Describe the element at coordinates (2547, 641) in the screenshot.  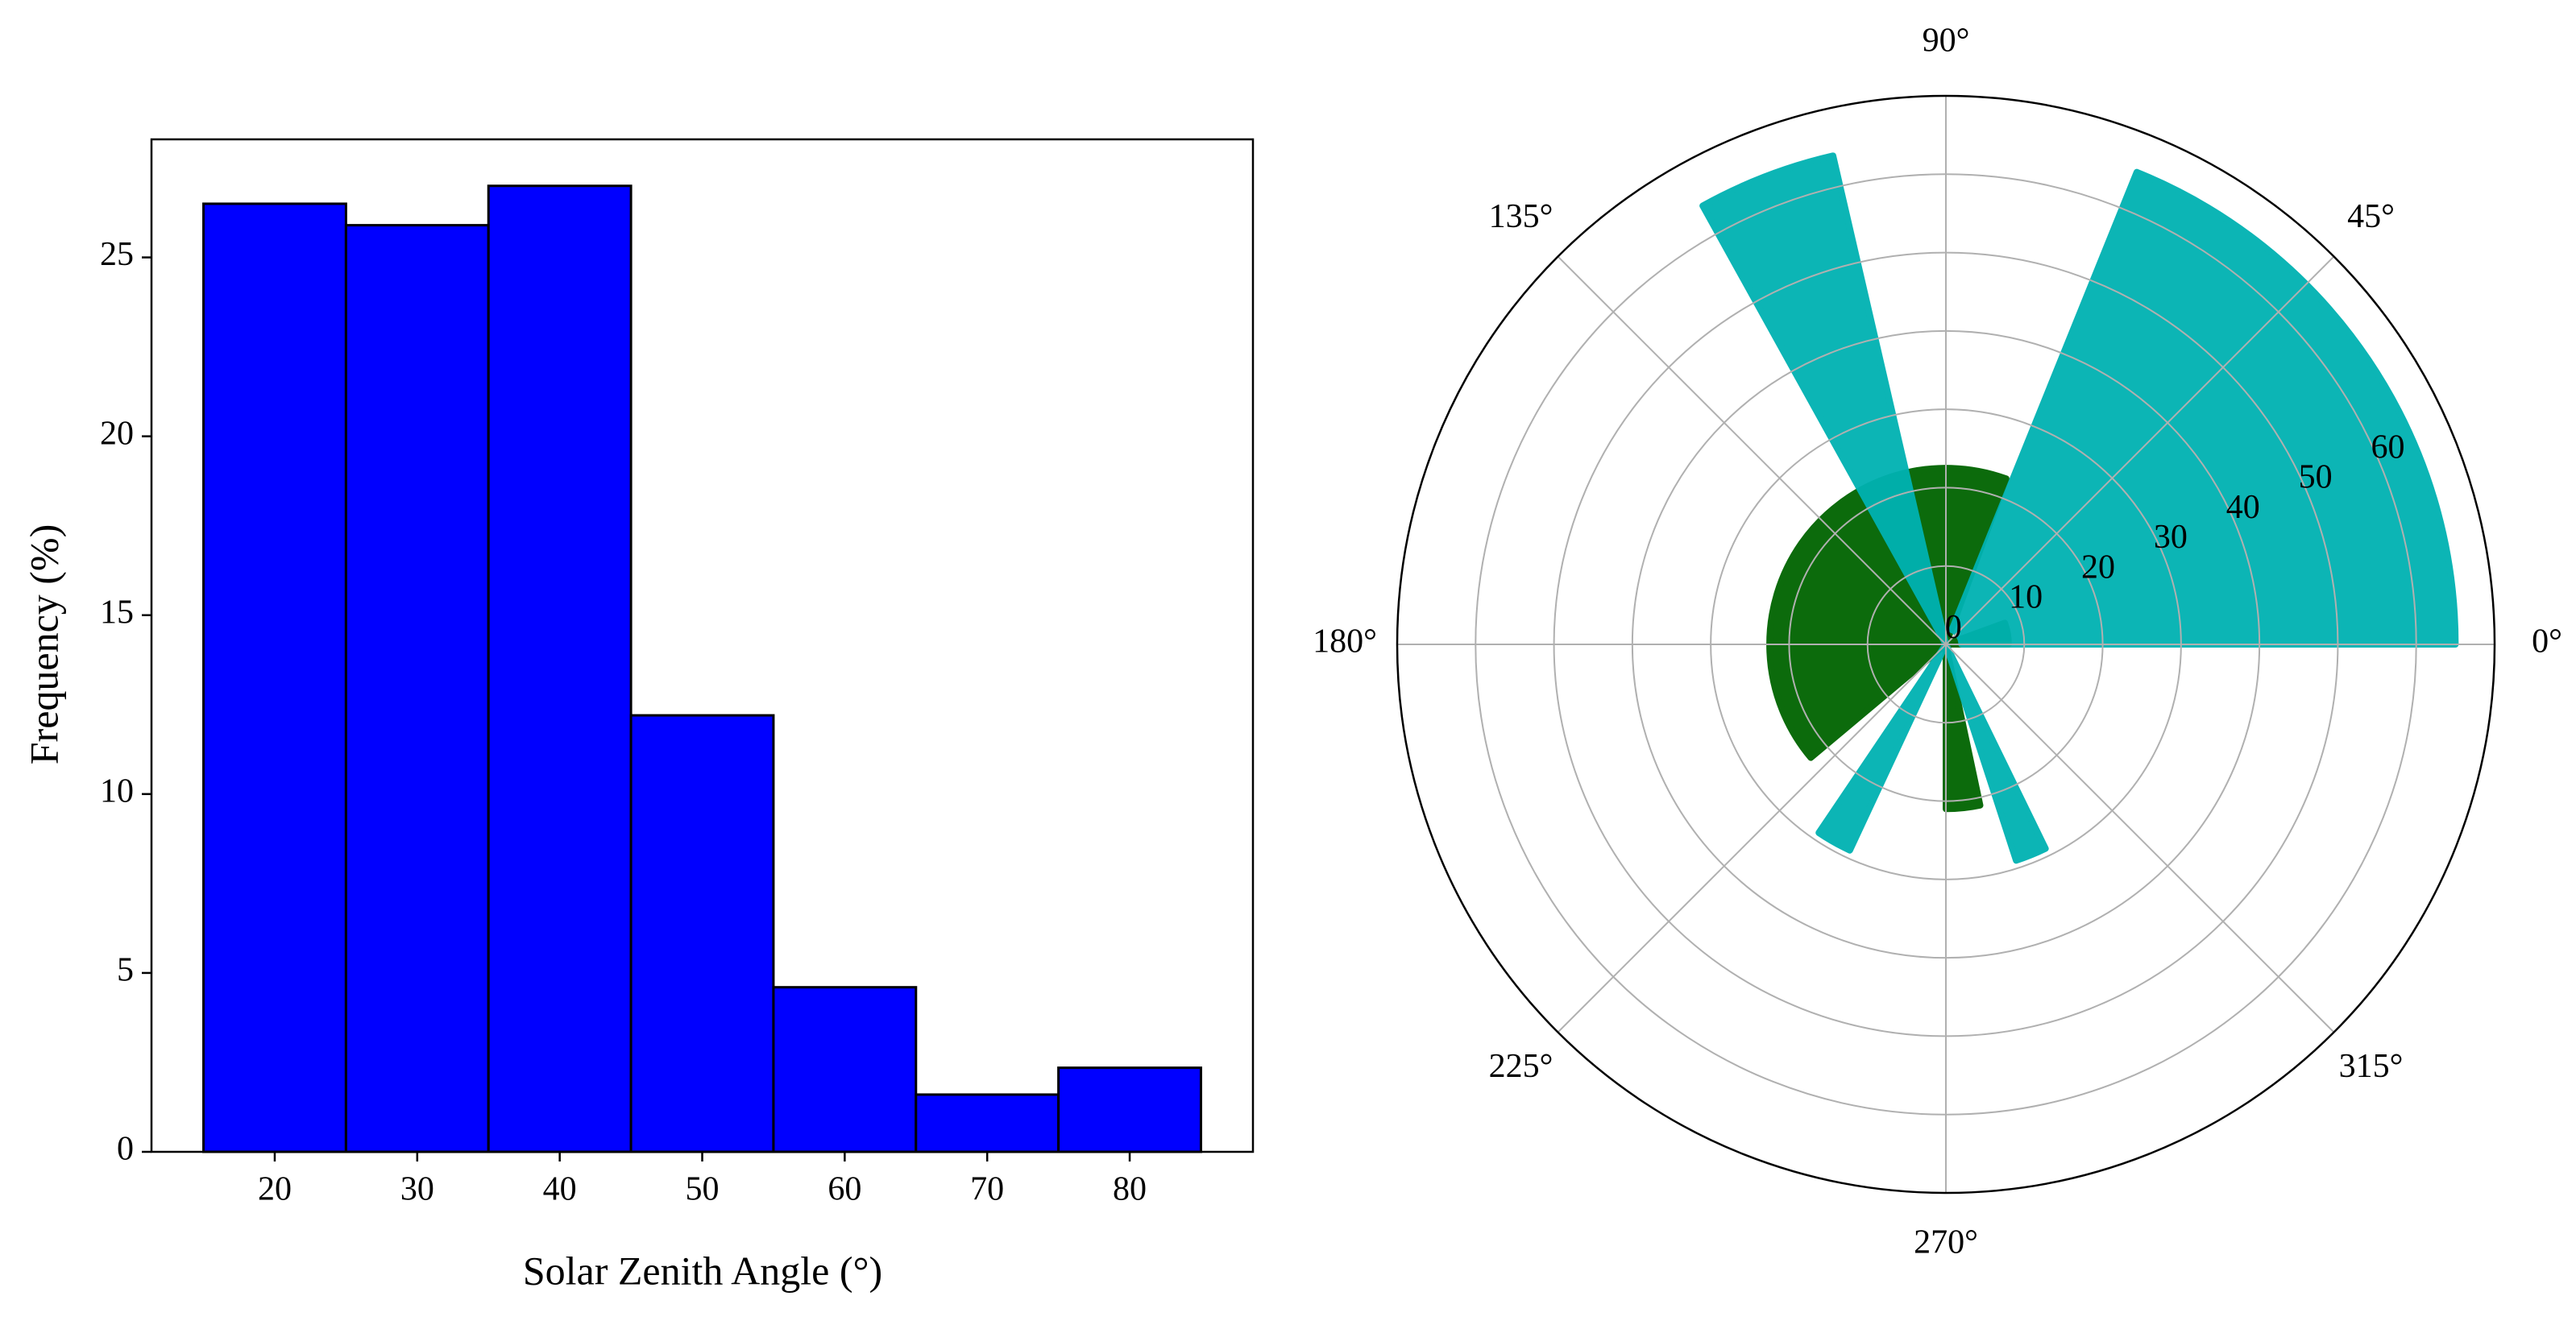
I see `theta-tick-label: 0°` at that location.